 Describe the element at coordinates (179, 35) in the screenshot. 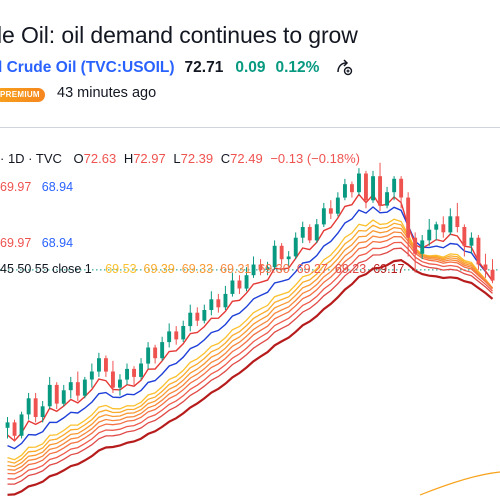

I see `headline-title: le Oil: oil demand continues to grow` at that location.